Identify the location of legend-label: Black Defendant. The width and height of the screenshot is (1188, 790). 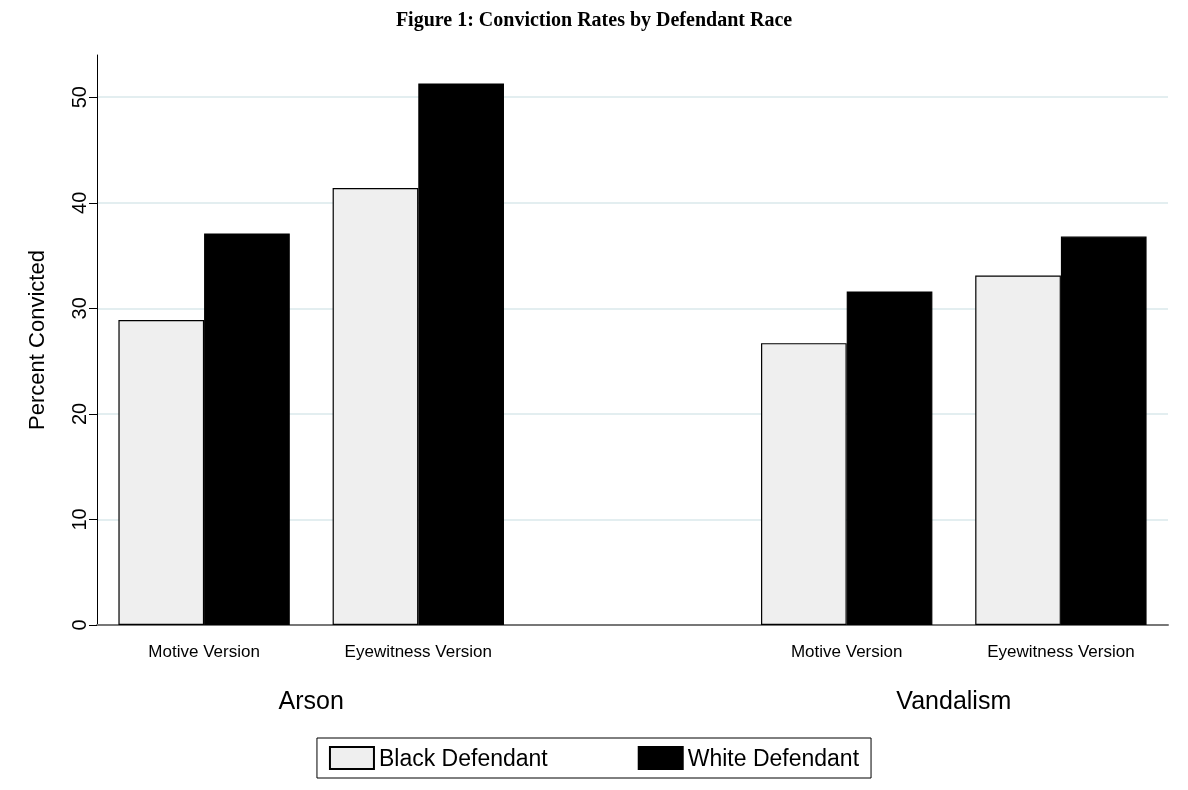
(463, 758).